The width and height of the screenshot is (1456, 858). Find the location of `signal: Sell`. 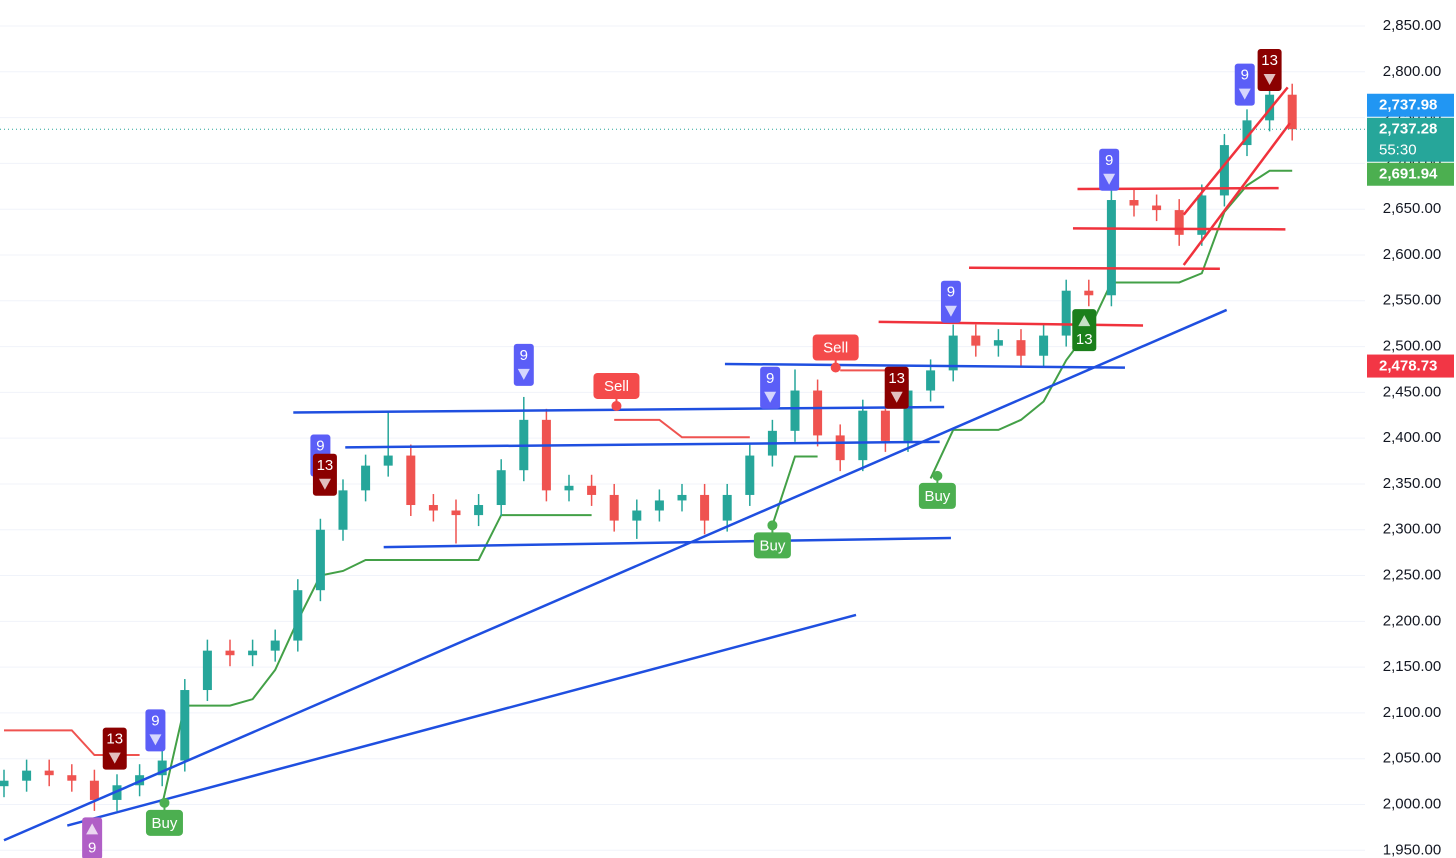

signal: Sell is located at coordinates (616, 391).